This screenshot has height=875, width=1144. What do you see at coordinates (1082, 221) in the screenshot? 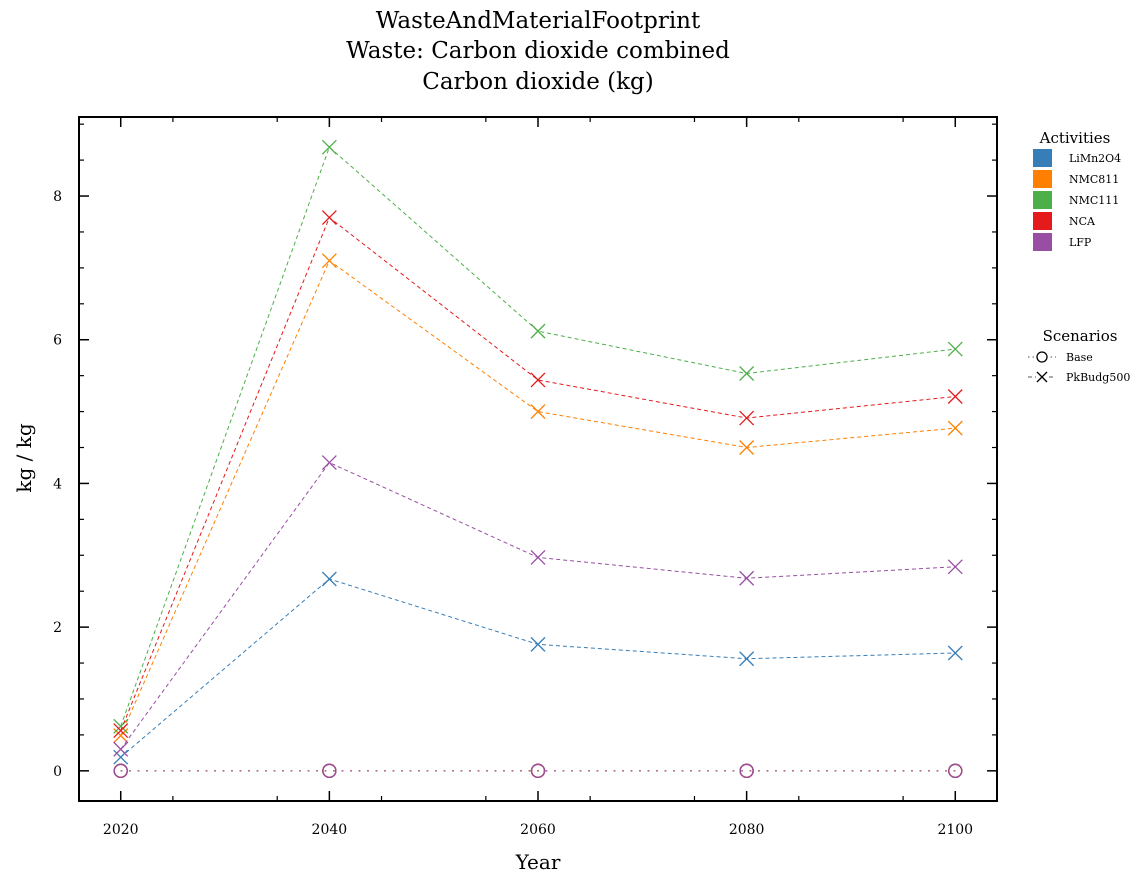
I see `legend-label-NCA: NCA` at bounding box center [1082, 221].